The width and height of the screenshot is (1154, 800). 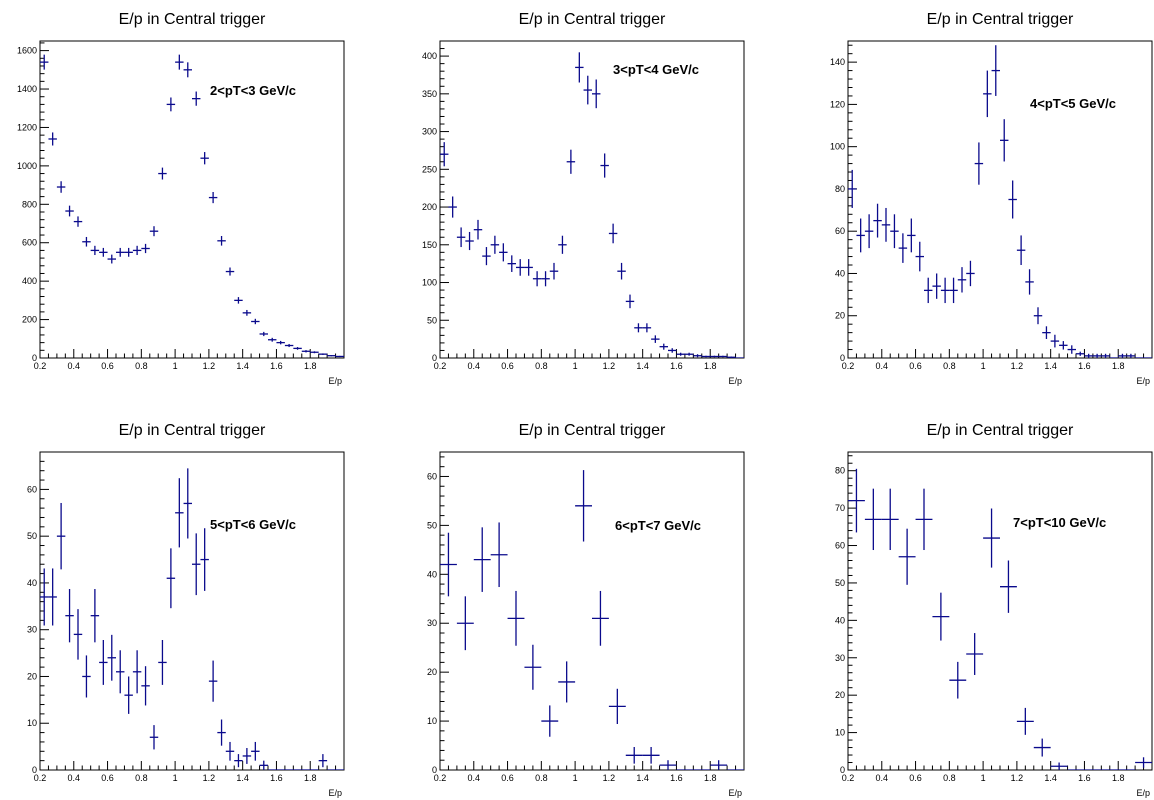 I want to click on x-tick-label: 0.4, so click(x=474, y=778).